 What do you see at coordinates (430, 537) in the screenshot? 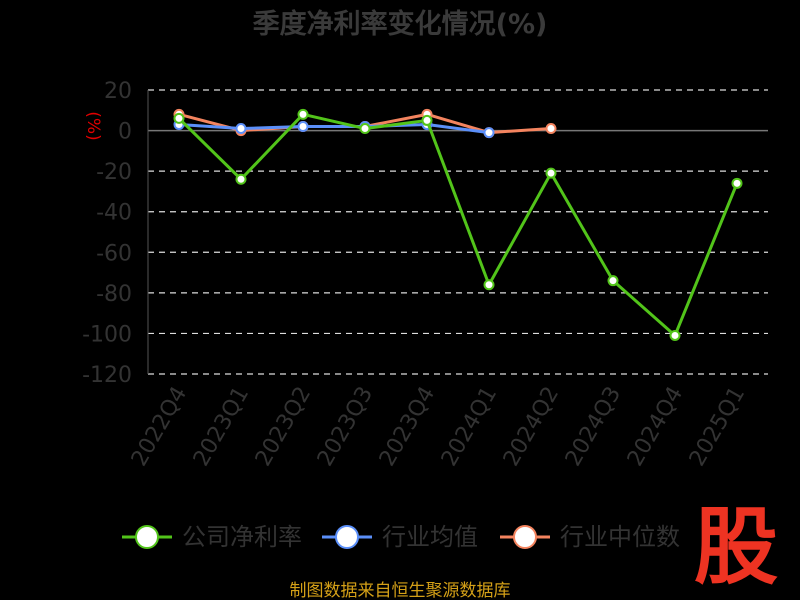
I see `legend-label: 行业均值` at bounding box center [430, 537].